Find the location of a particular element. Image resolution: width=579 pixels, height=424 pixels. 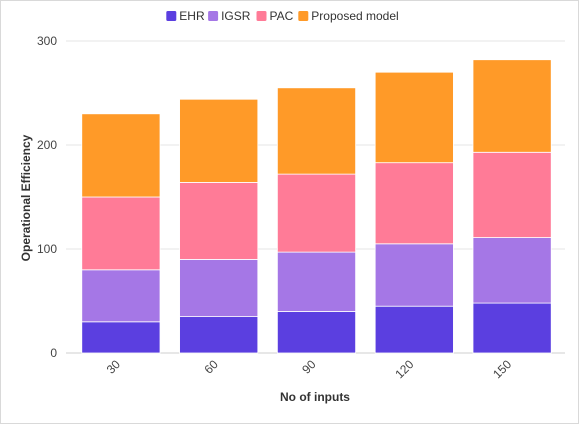

x-tick-label: 90 is located at coordinates (309, 367).